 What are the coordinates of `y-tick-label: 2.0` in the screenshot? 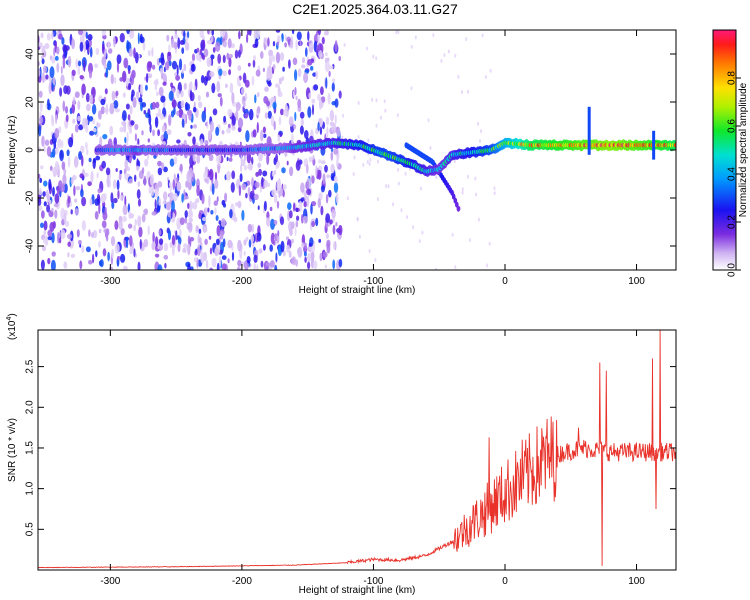 It's located at (30, 407).